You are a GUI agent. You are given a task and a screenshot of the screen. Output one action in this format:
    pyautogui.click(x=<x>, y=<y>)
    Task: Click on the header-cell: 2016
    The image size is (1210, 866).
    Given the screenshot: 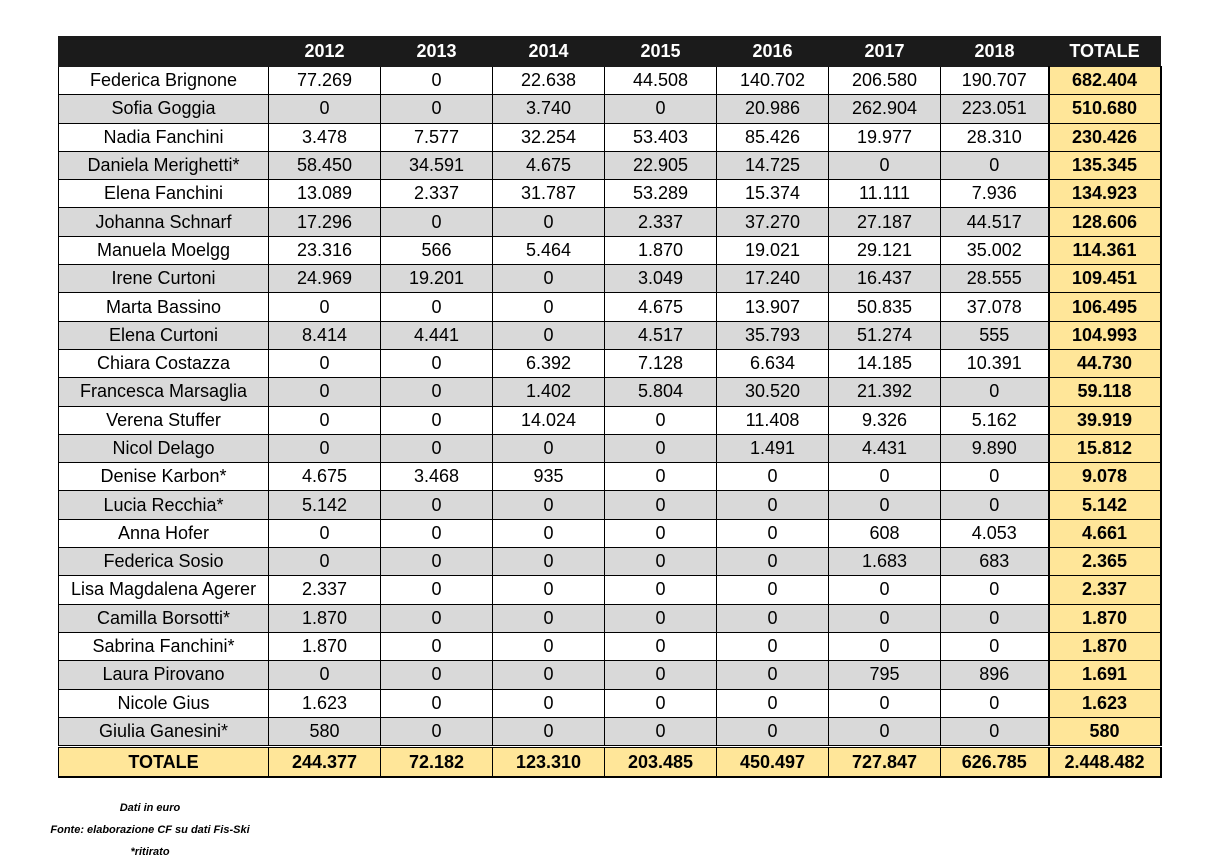 What is the action you would take?
    pyautogui.click(x=772, y=51)
    